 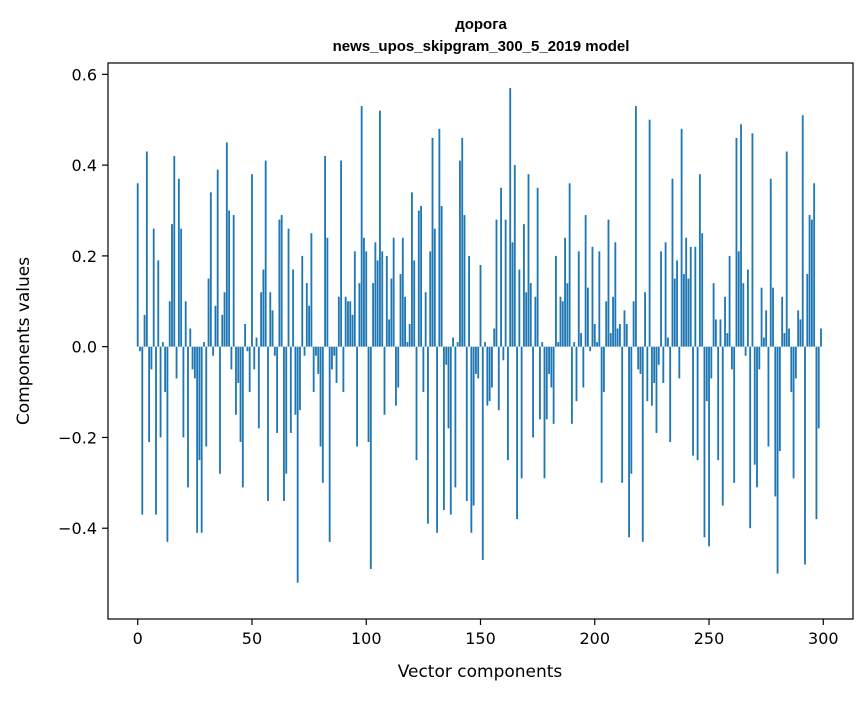 I want to click on y-axis-label: Components values, so click(x=24, y=341).